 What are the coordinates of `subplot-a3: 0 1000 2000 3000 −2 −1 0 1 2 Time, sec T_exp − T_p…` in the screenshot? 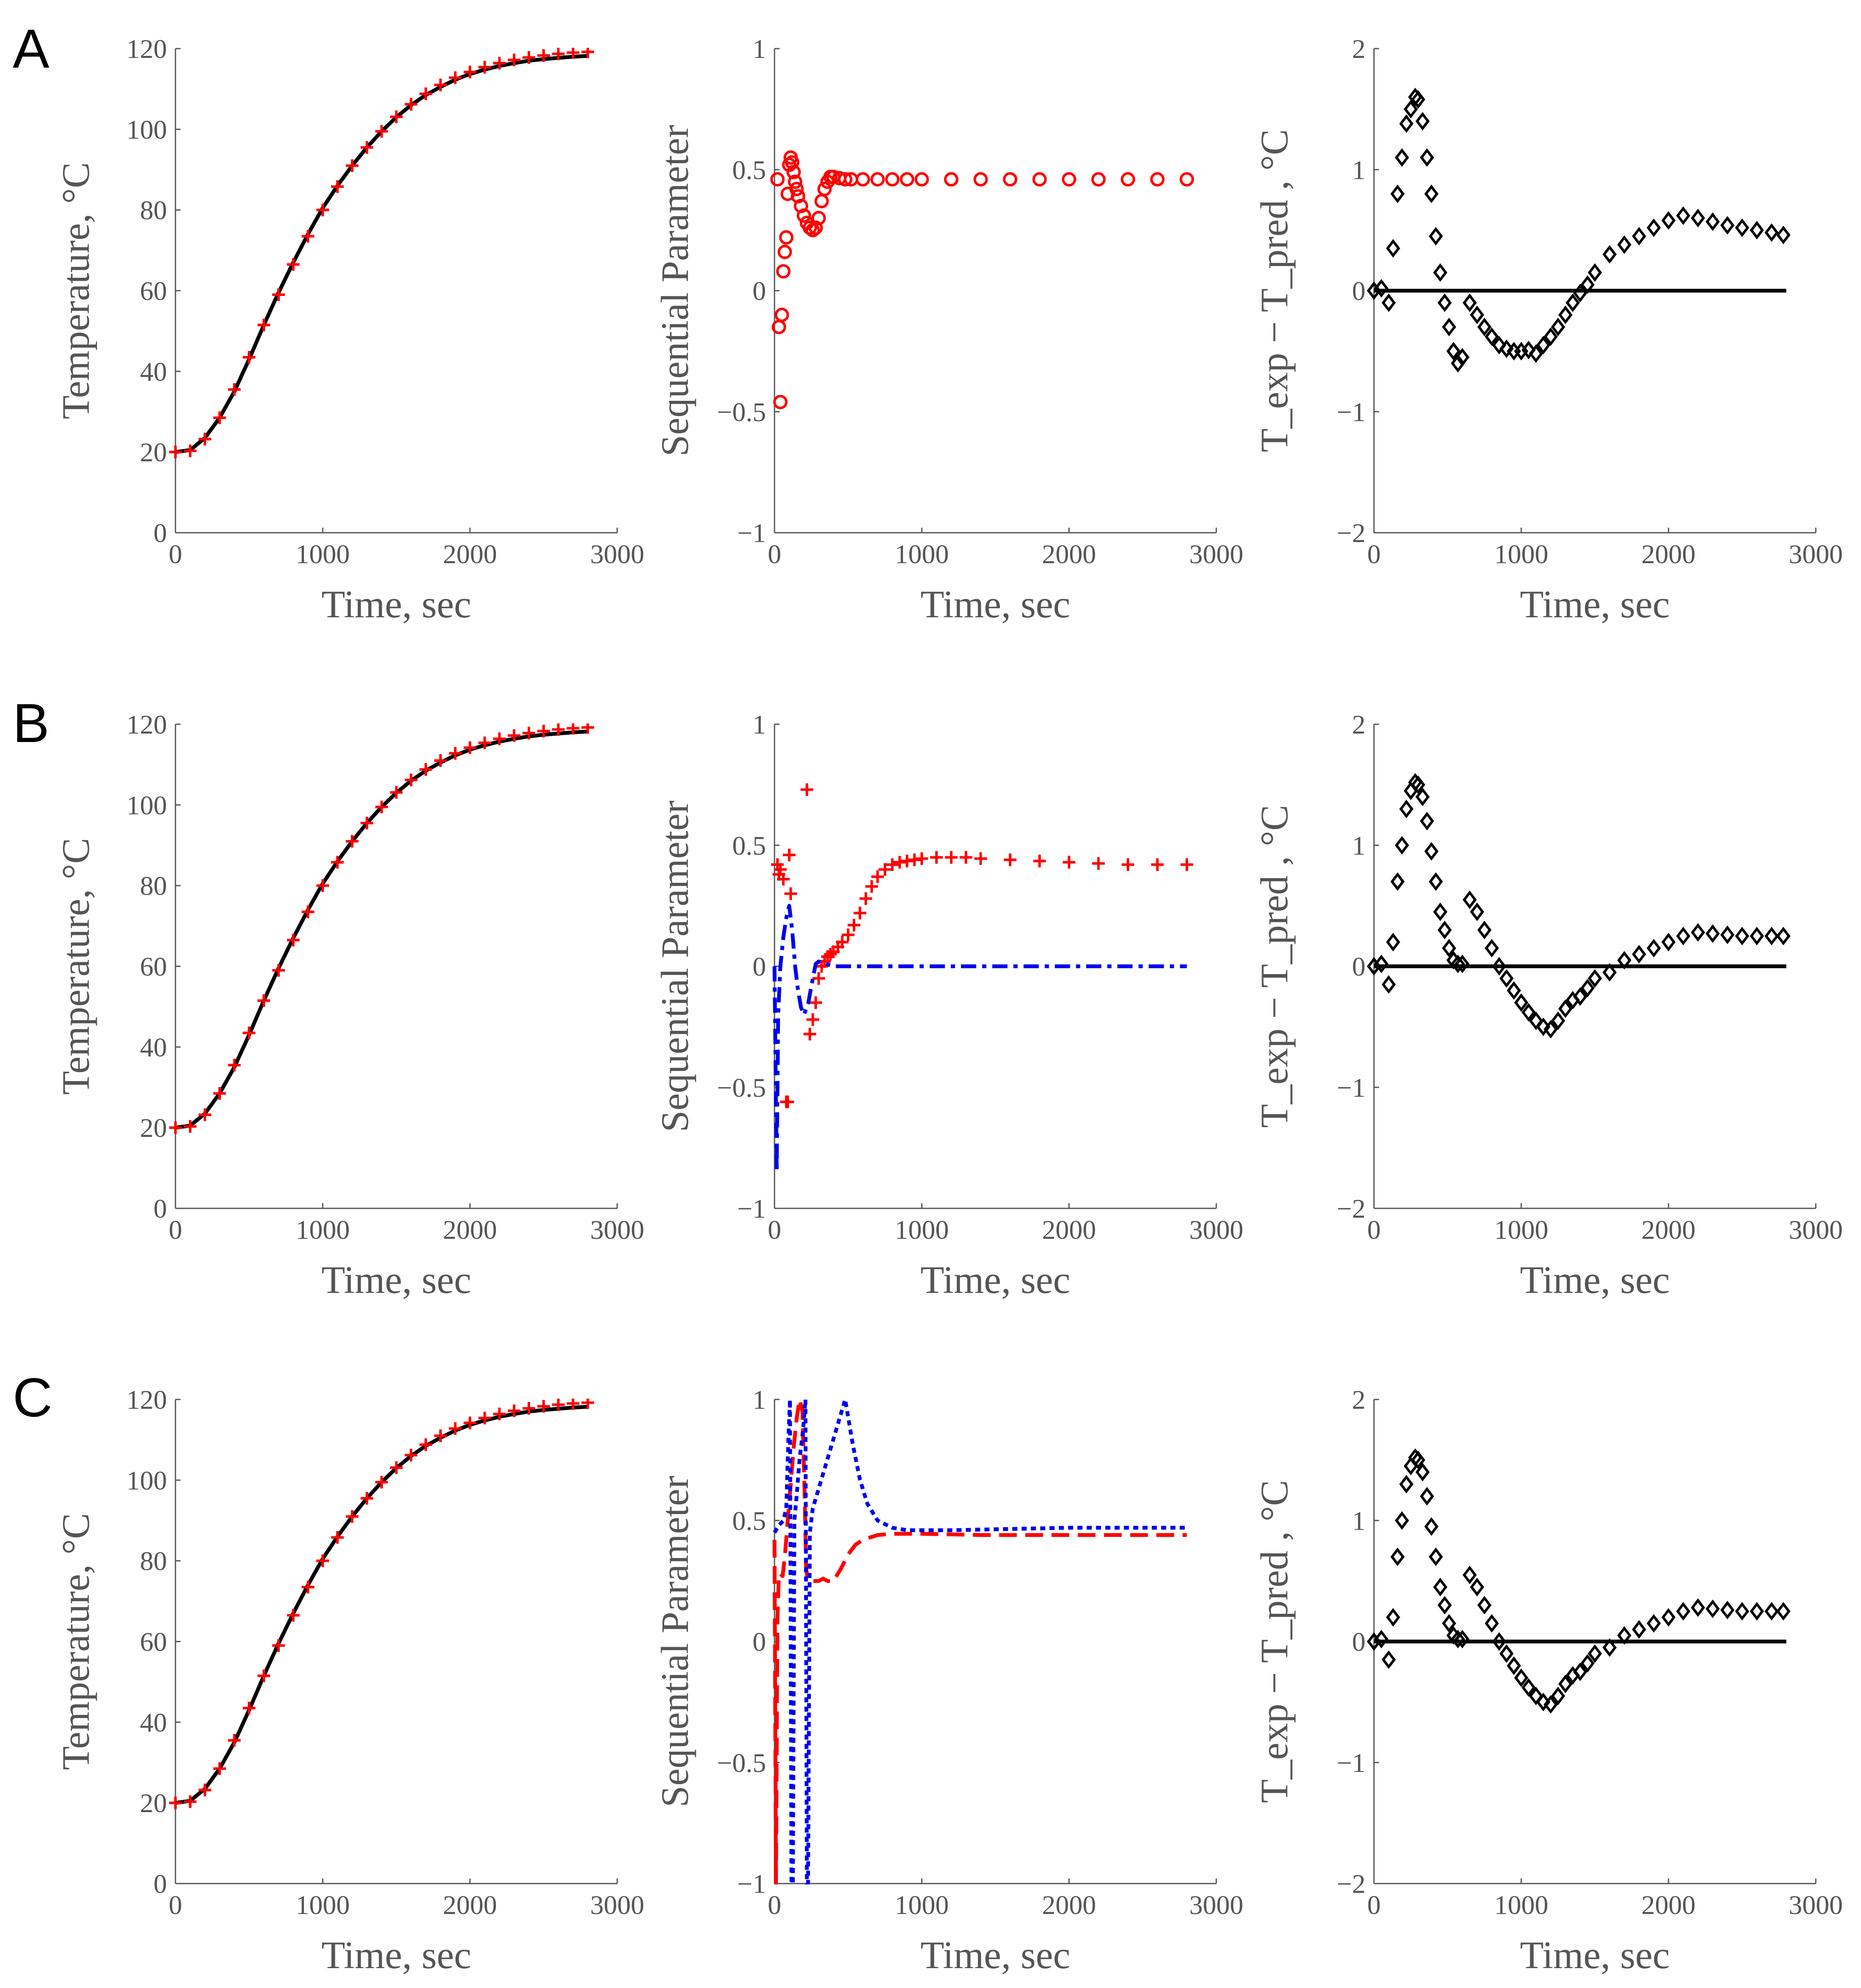 It's located at (1548, 330).